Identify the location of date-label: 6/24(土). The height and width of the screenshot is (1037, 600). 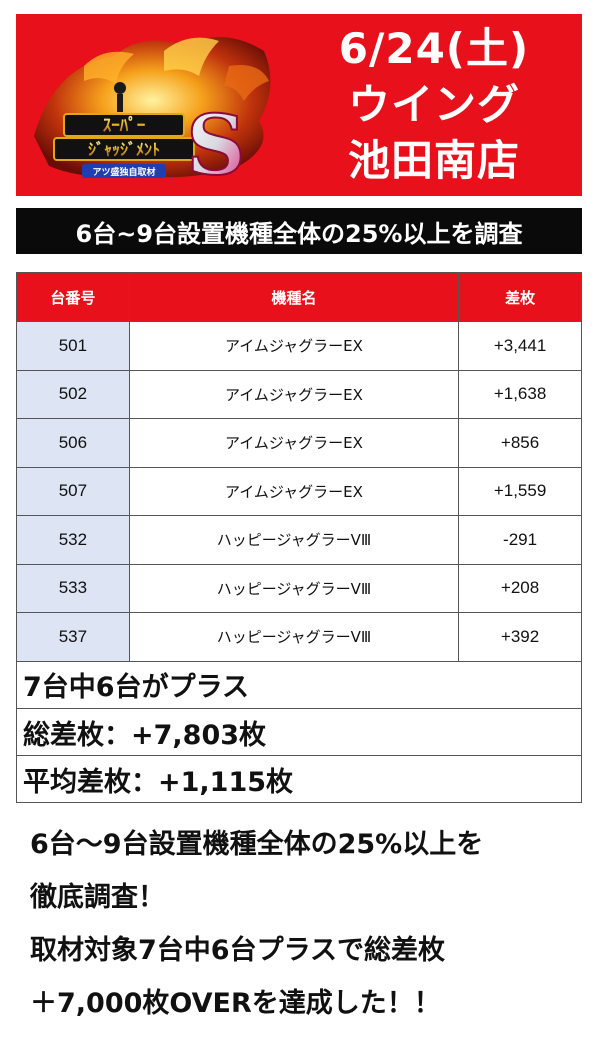
(434, 48).